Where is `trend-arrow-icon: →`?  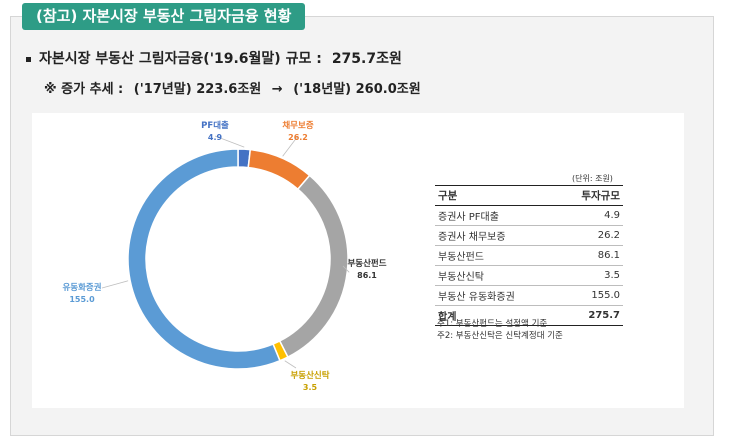
trend-arrow-icon: → is located at coordinates (277, 89).